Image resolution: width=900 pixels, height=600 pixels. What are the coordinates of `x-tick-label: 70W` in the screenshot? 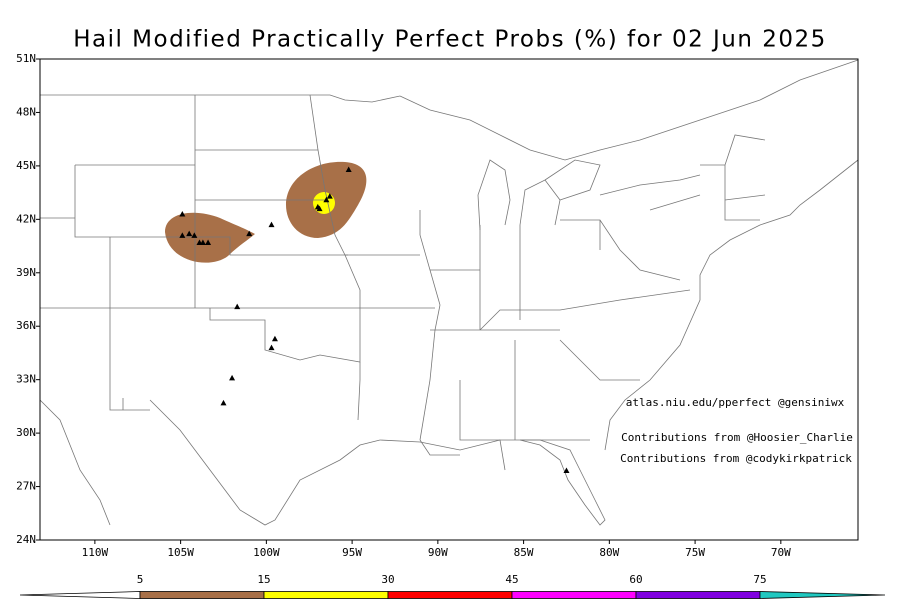 It's located at (781, 552).